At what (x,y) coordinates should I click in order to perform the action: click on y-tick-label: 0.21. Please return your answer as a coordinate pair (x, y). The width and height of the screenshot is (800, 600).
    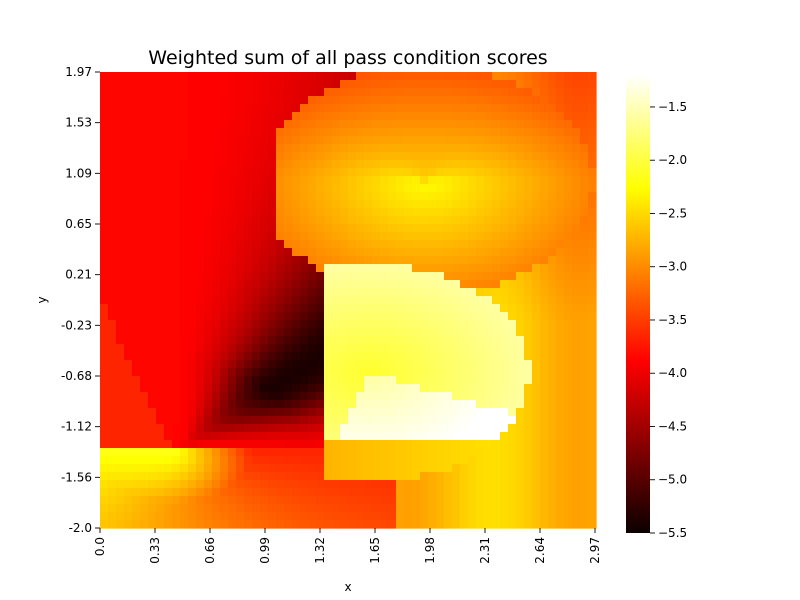
    Looking at the image, I should click on (78, 275).